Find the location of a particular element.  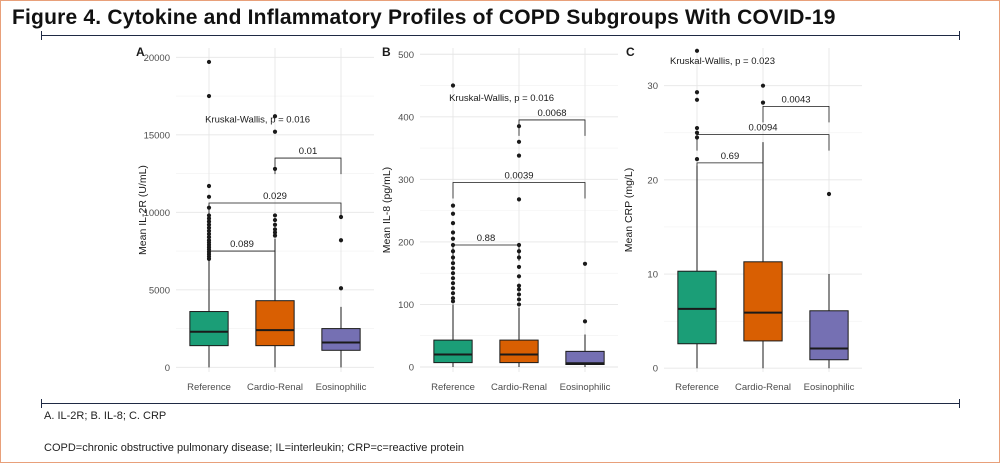

bracket-p-value: 0.0043 is located at coordinates (795, 99).